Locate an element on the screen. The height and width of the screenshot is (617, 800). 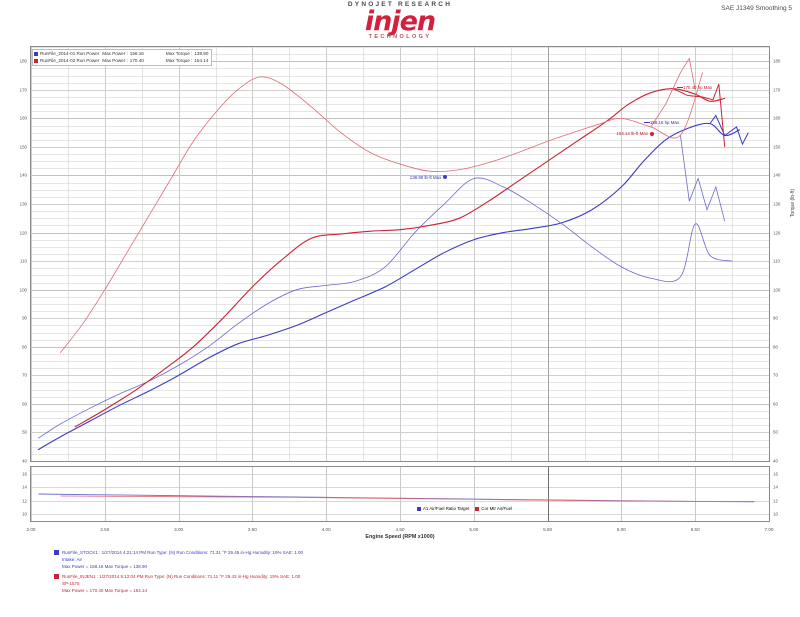
x-axis-tick-label: 2.50 is located at coordinates (105, 529).